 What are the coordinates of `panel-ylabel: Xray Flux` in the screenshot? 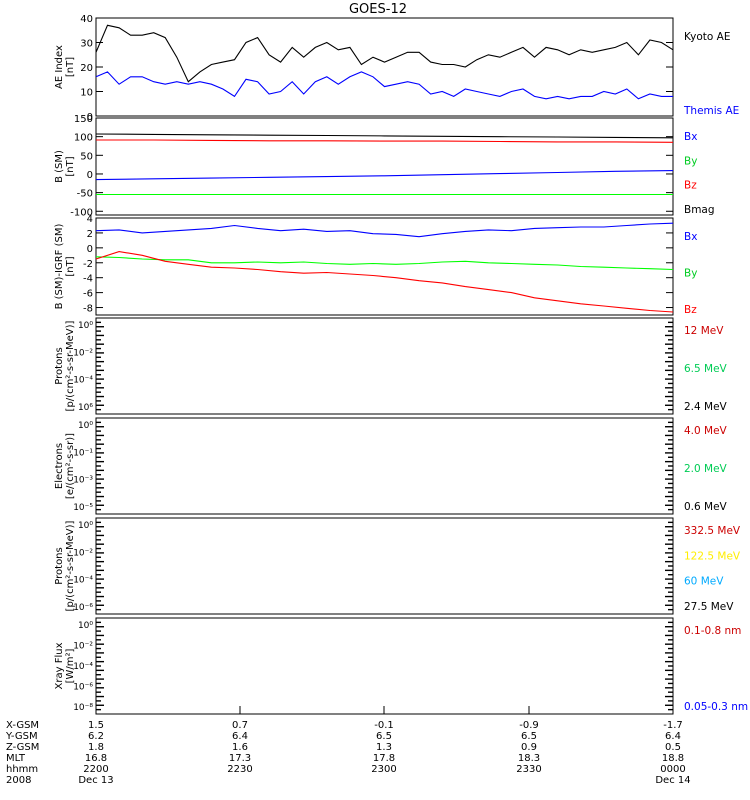 It's located at (59, 665).